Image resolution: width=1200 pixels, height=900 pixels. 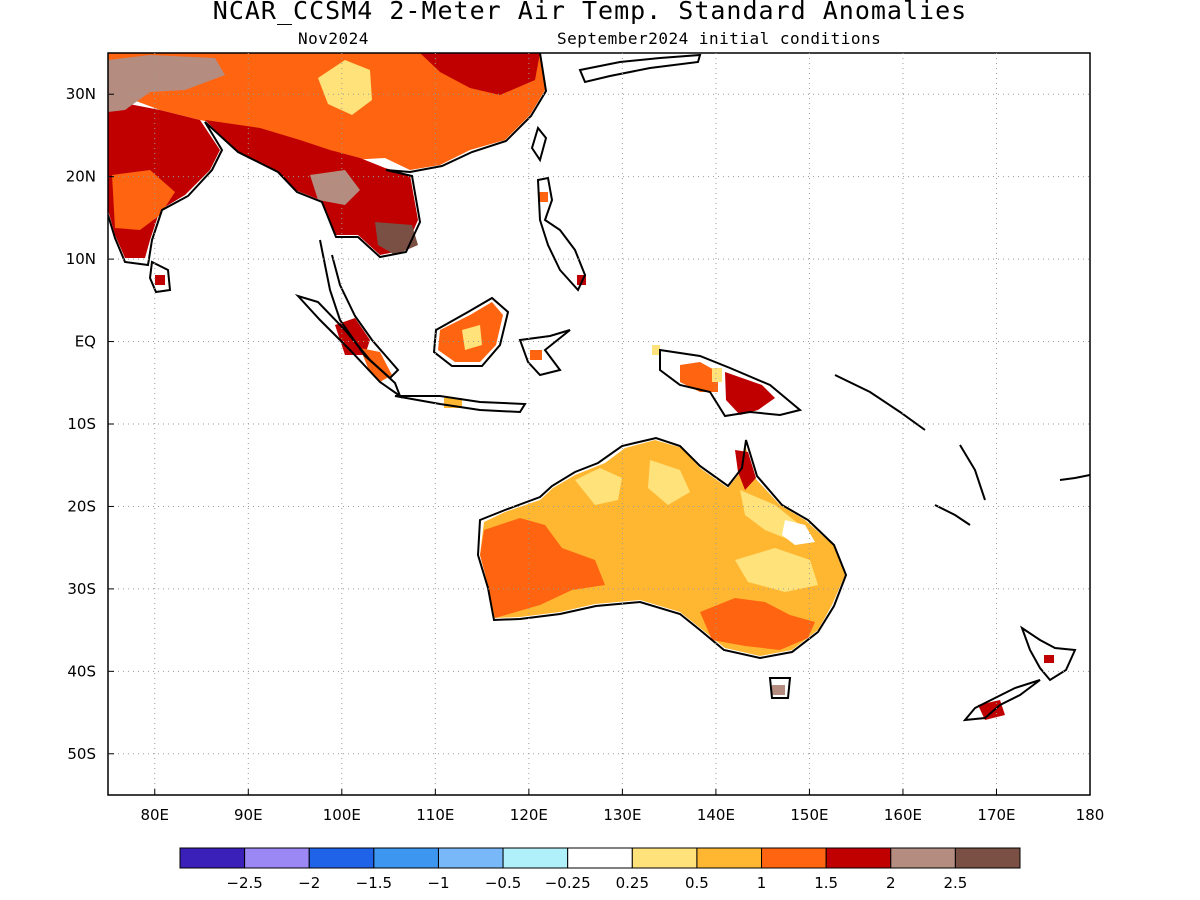 I want to click on legend-label: −2.5, so click(x=244, y=883).